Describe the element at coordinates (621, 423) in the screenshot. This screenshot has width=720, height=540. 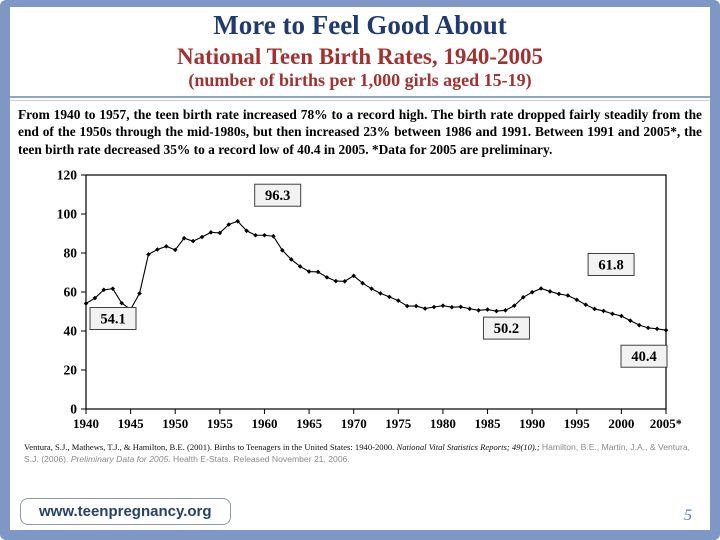
I see `x-tick-label: 2000` at that location.